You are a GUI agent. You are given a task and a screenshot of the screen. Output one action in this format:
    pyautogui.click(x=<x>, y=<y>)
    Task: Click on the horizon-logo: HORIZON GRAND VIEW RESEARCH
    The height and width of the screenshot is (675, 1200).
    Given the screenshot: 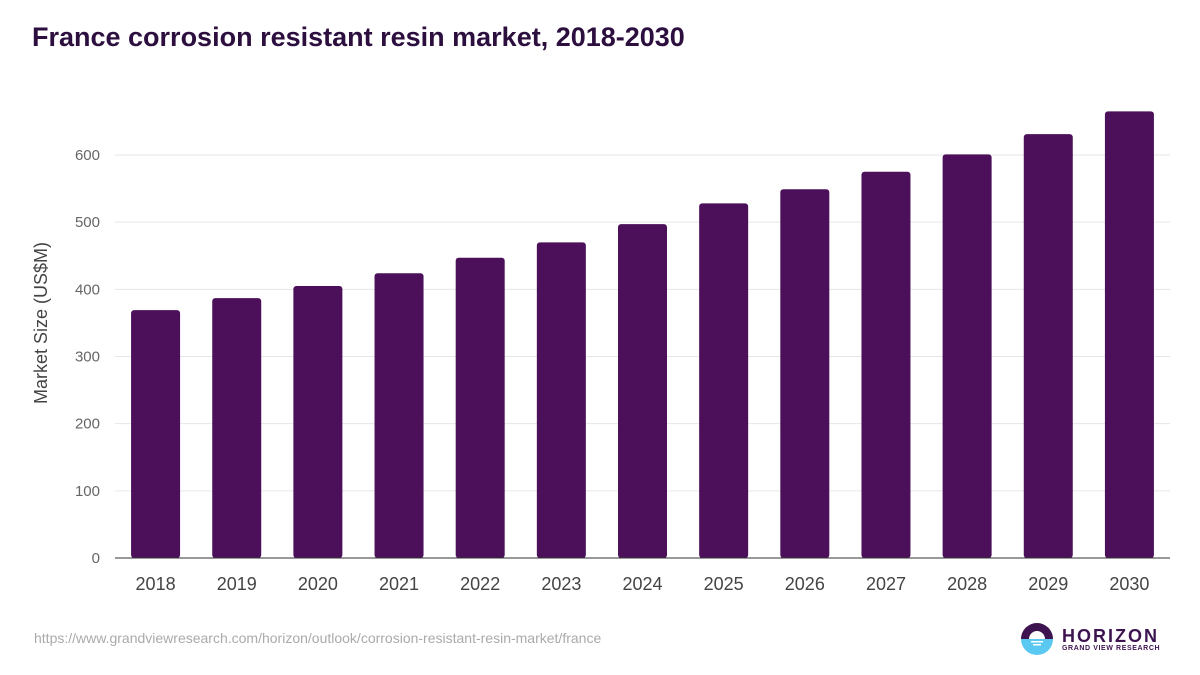 What is the action you would take?
    pyautogui.click(x=1090, y=639)
    